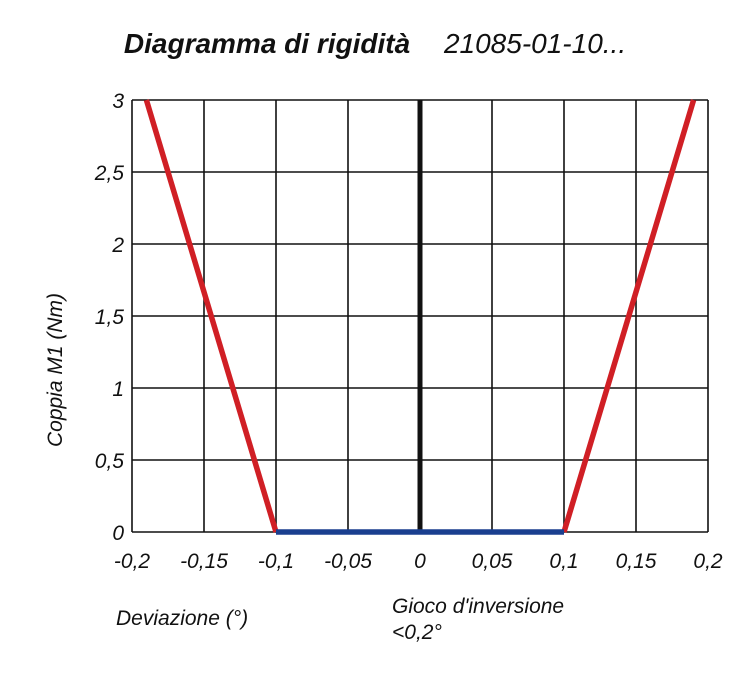 The width and height of the screenshot is (750, 690). What do you see at coordinates (118, 389) in the screenshot?
I see `y-tick-label: 1` at bounding box center [118, 389].